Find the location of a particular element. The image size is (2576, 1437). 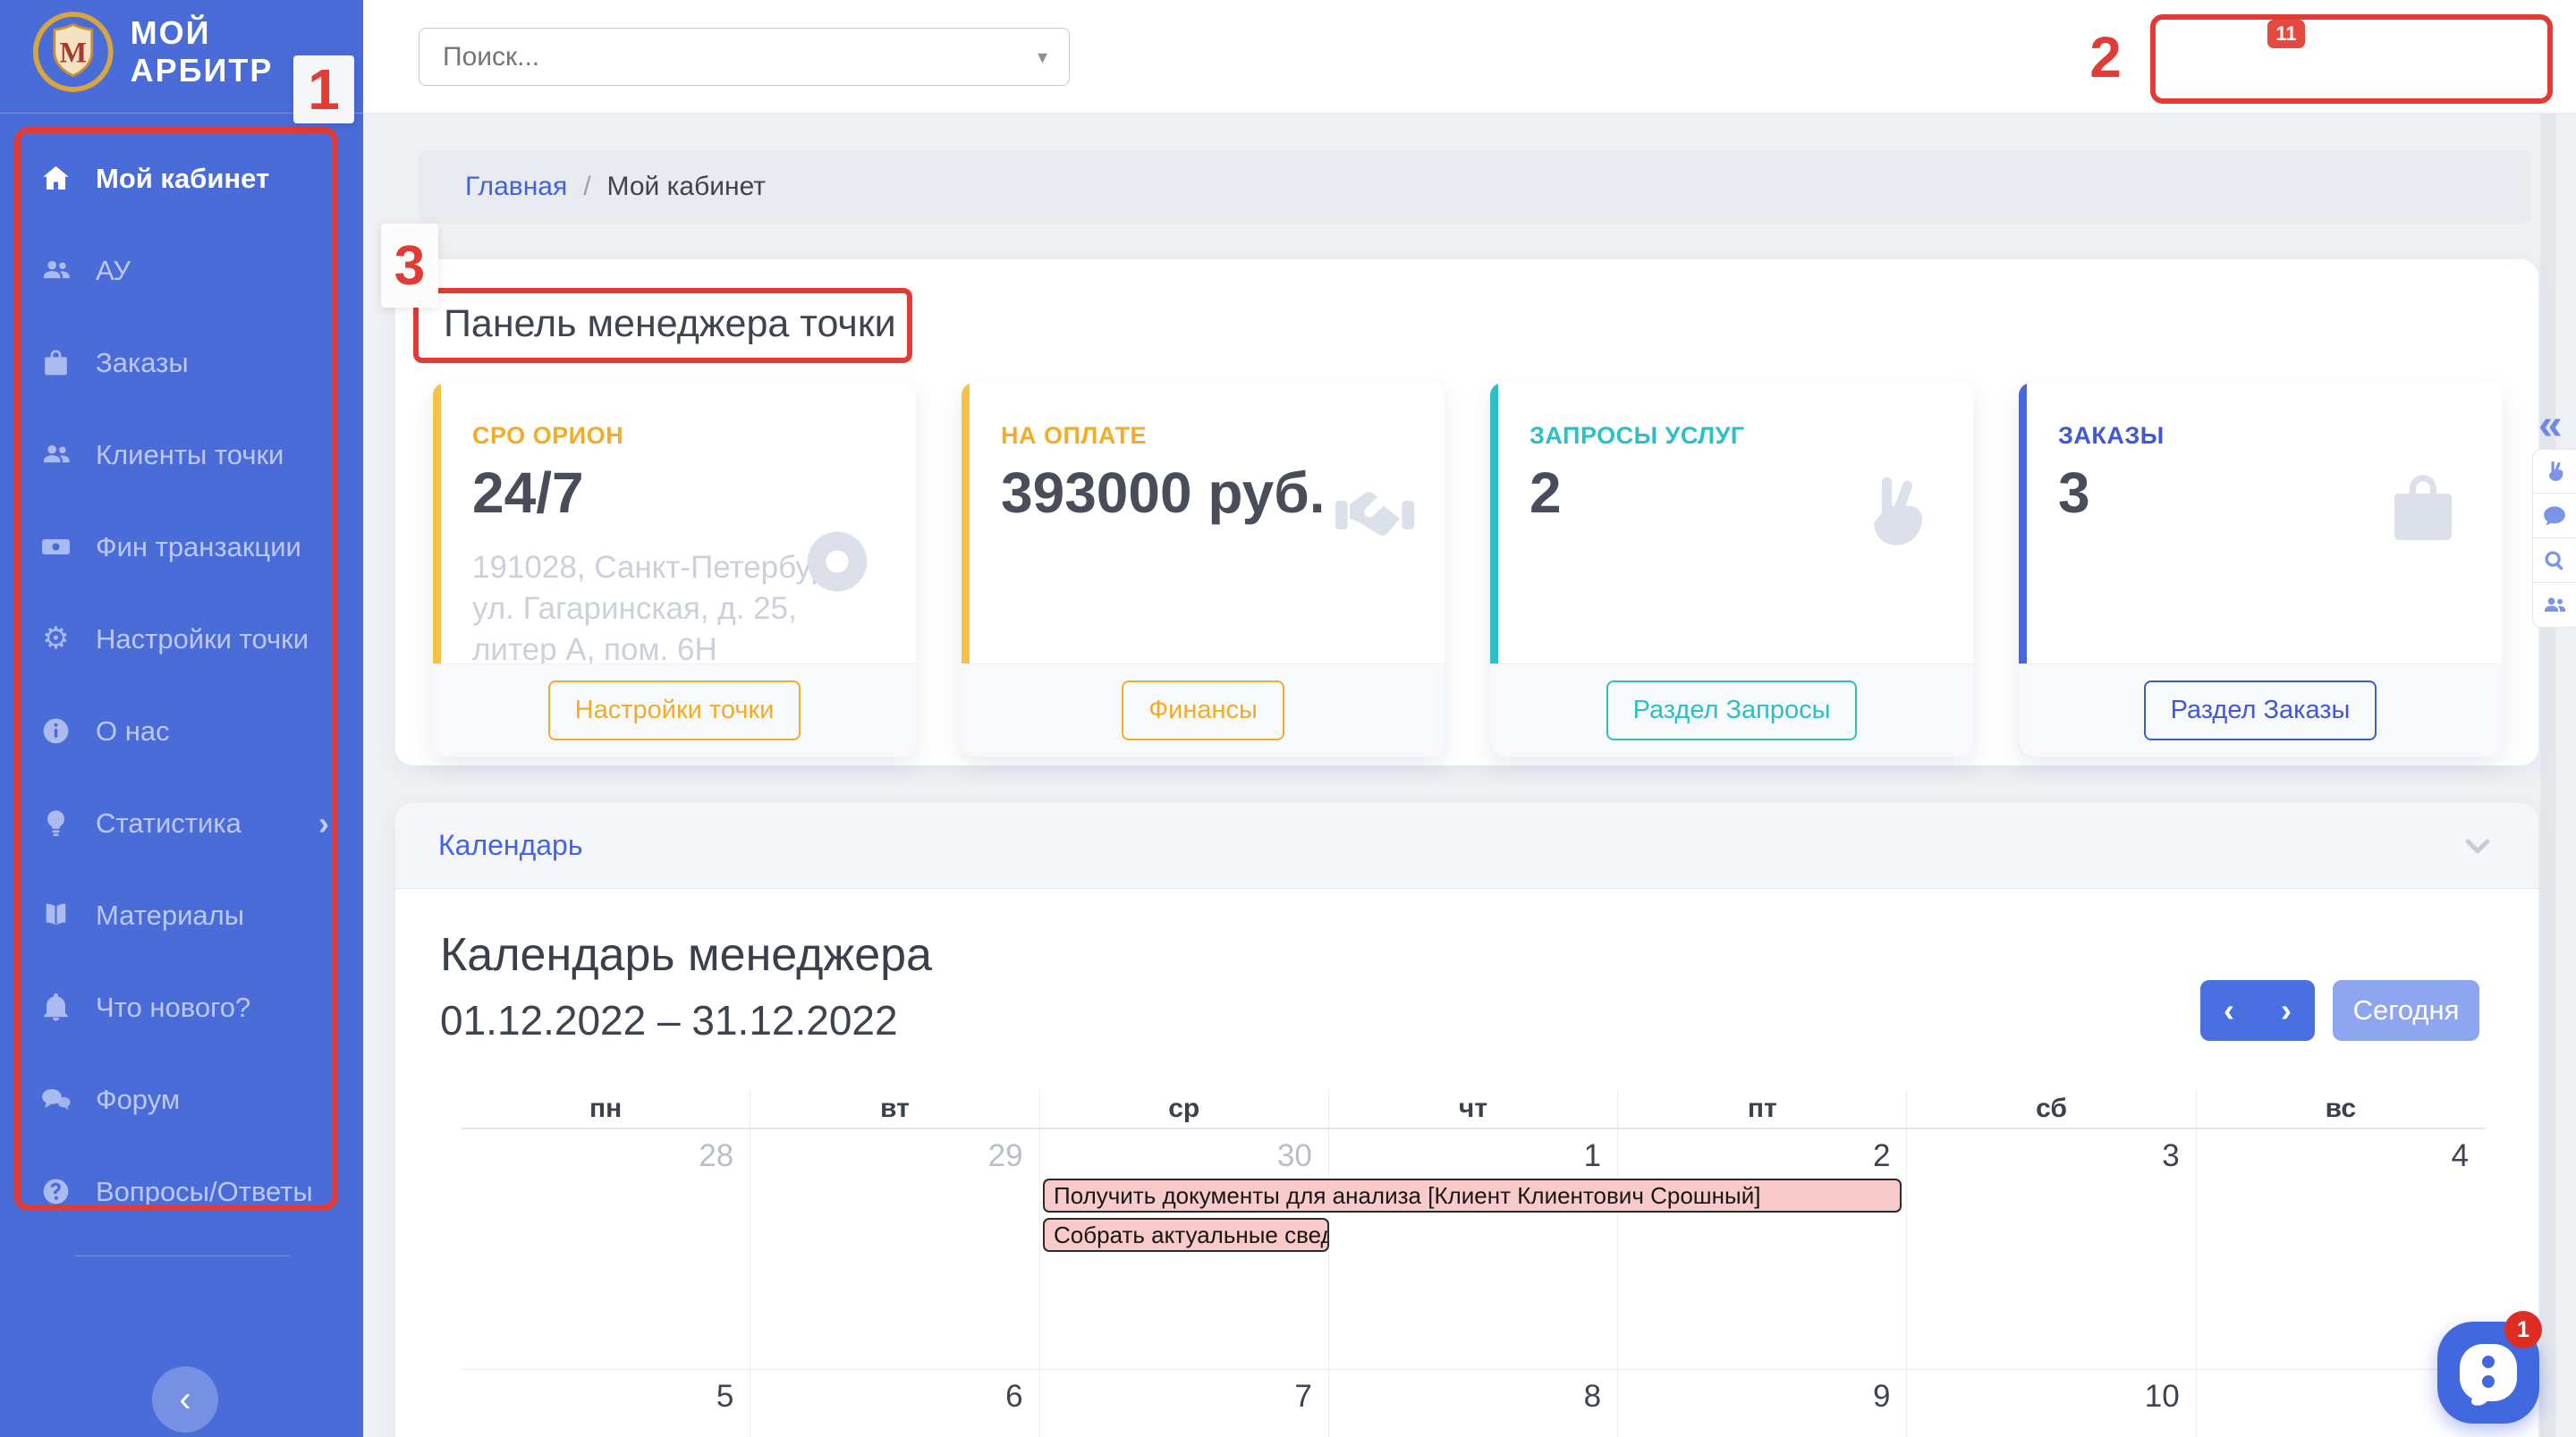

stat-card-label: НА ОПЛАТЕ is located at coordinates (1074, 436).